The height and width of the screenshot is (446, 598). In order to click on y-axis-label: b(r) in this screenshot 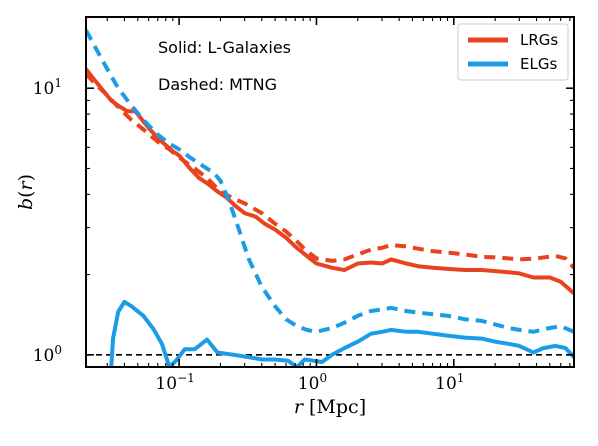, I will do `click(26, 192)`.